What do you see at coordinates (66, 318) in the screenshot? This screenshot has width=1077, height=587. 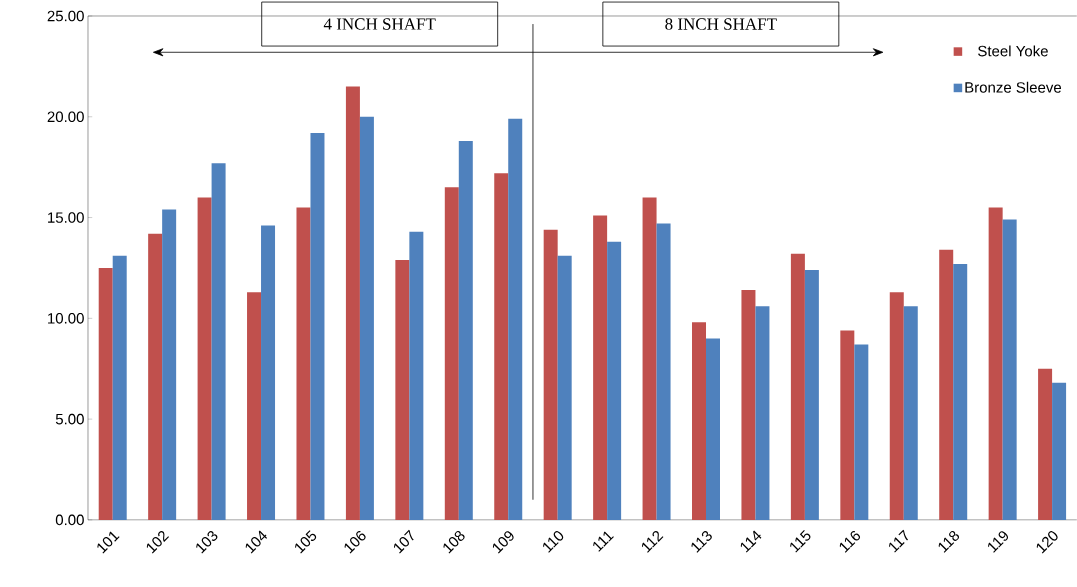 I see `y-tick-label: 10.00` at bounding box center [66, 318].